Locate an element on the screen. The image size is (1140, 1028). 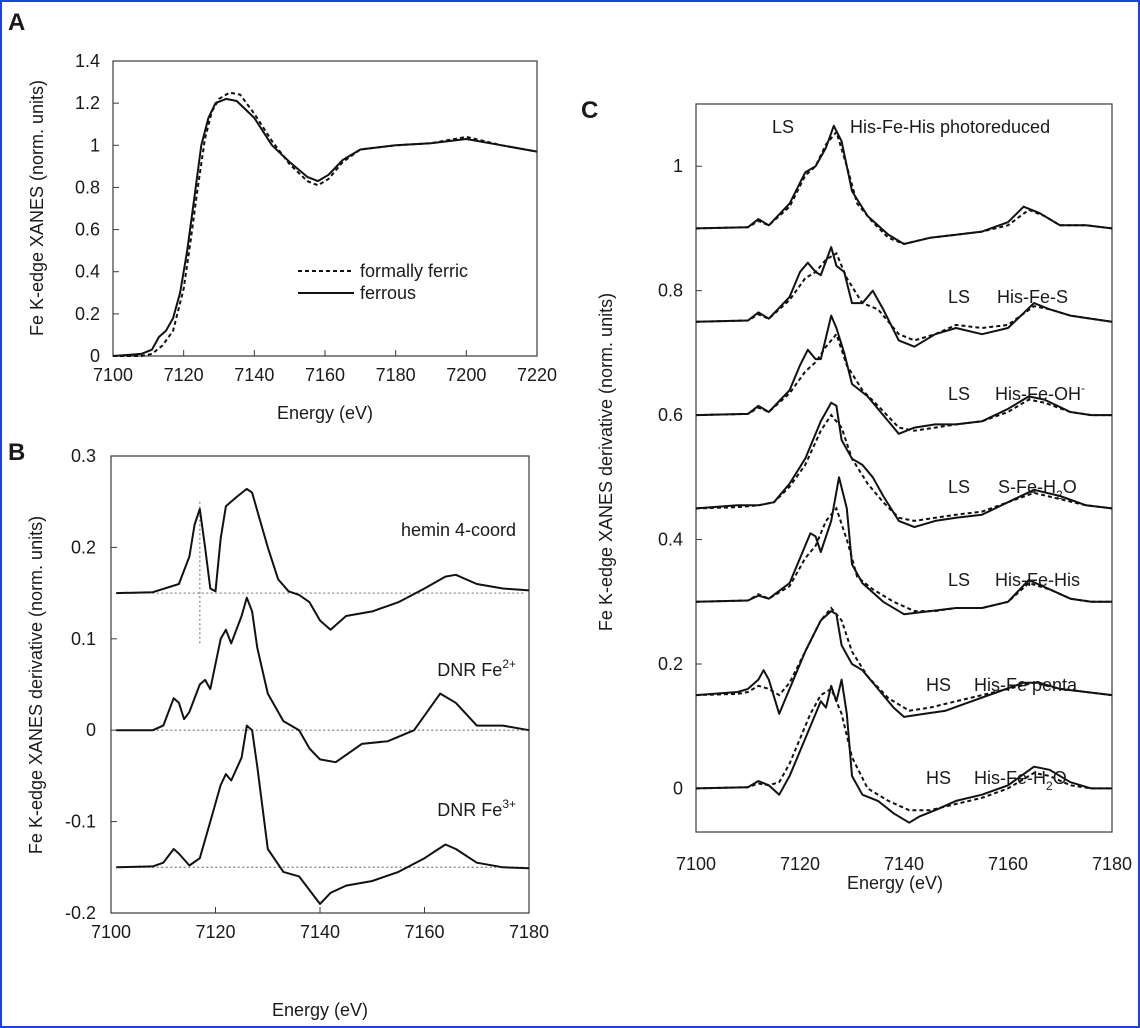
series-c-4-dashed is located at coordinates (903, 559).